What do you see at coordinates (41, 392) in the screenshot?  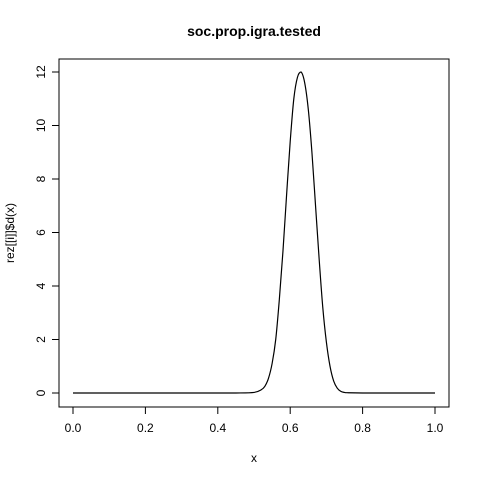 I see `y-tick-label: 0` at bounding box center [41, 392].